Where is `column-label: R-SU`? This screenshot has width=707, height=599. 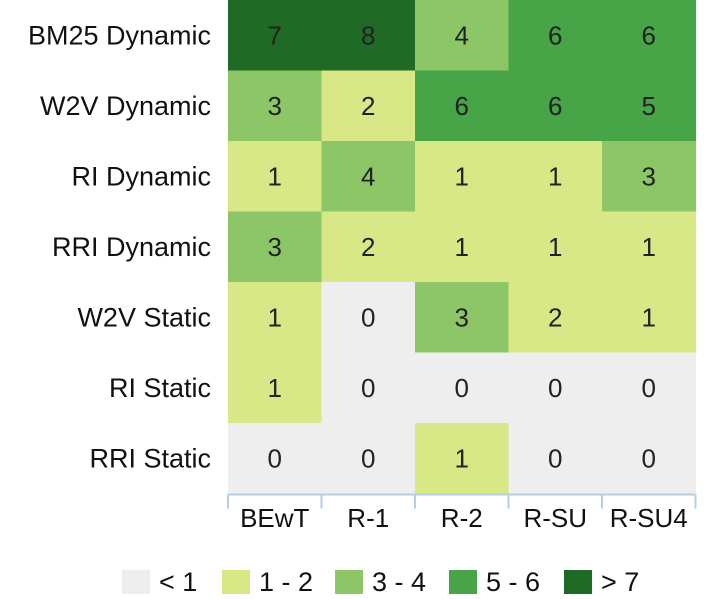 column-label: R-SU is located at coordinates (555, 518).